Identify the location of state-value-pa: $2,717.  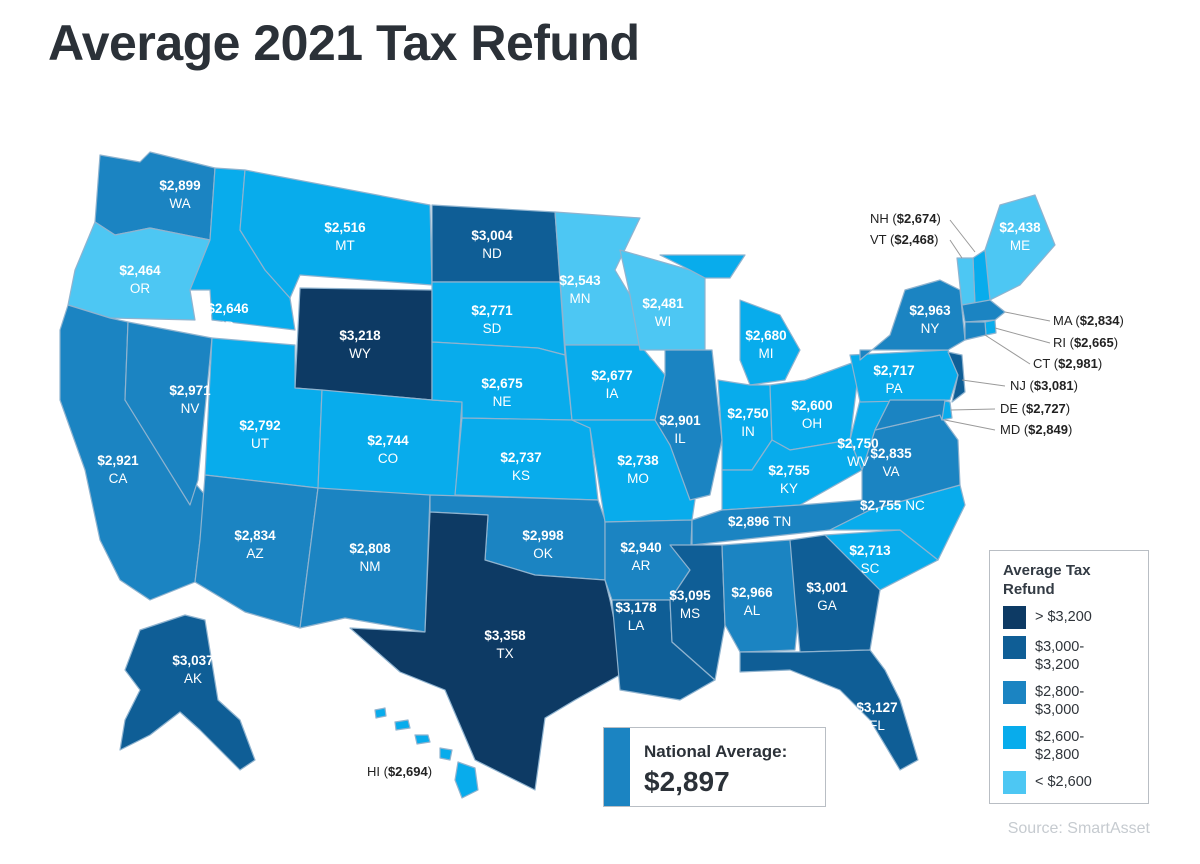
(893, 370).